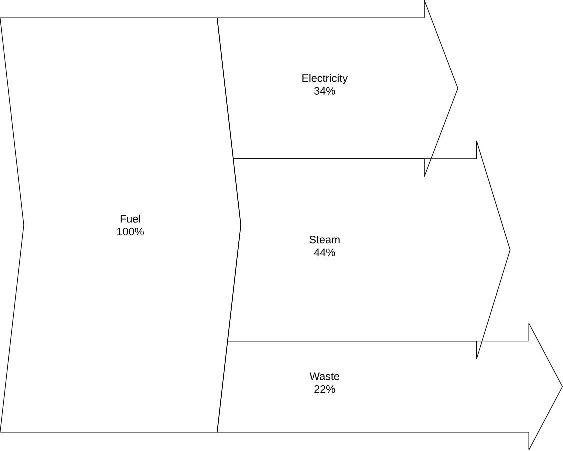  Describe the element at coordinates (131, 232) in the screenshot. I see `data-label: 100%` at that location.